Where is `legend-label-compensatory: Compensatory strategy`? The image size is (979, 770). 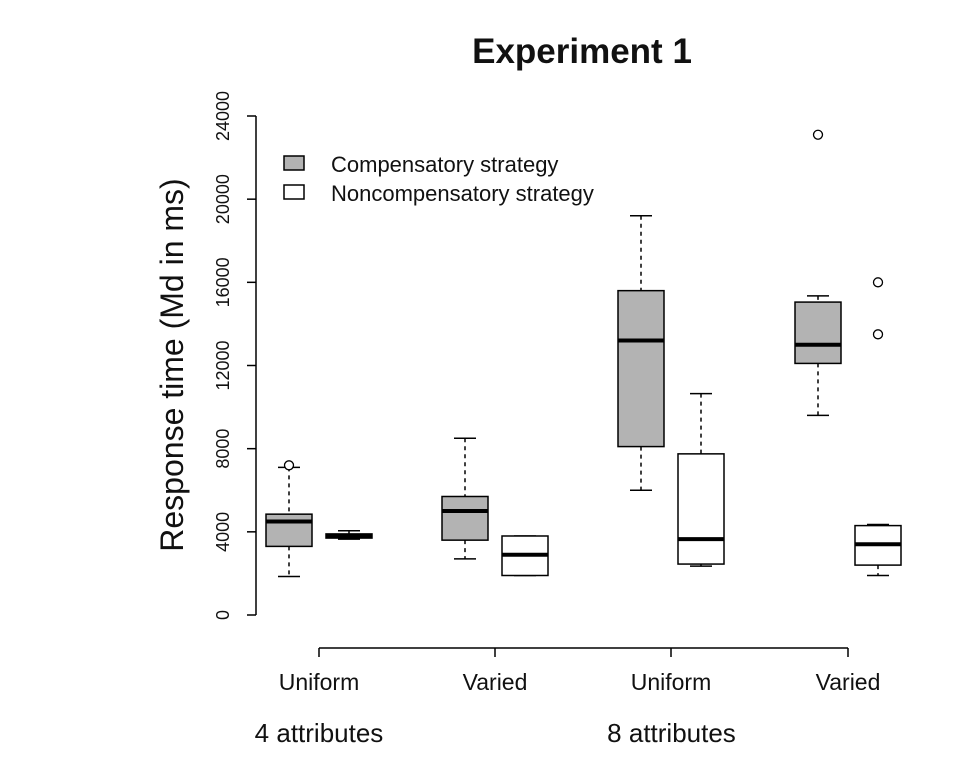 legend-label-compensatory: Compensatory strategy is located at coordinates (444, 164).